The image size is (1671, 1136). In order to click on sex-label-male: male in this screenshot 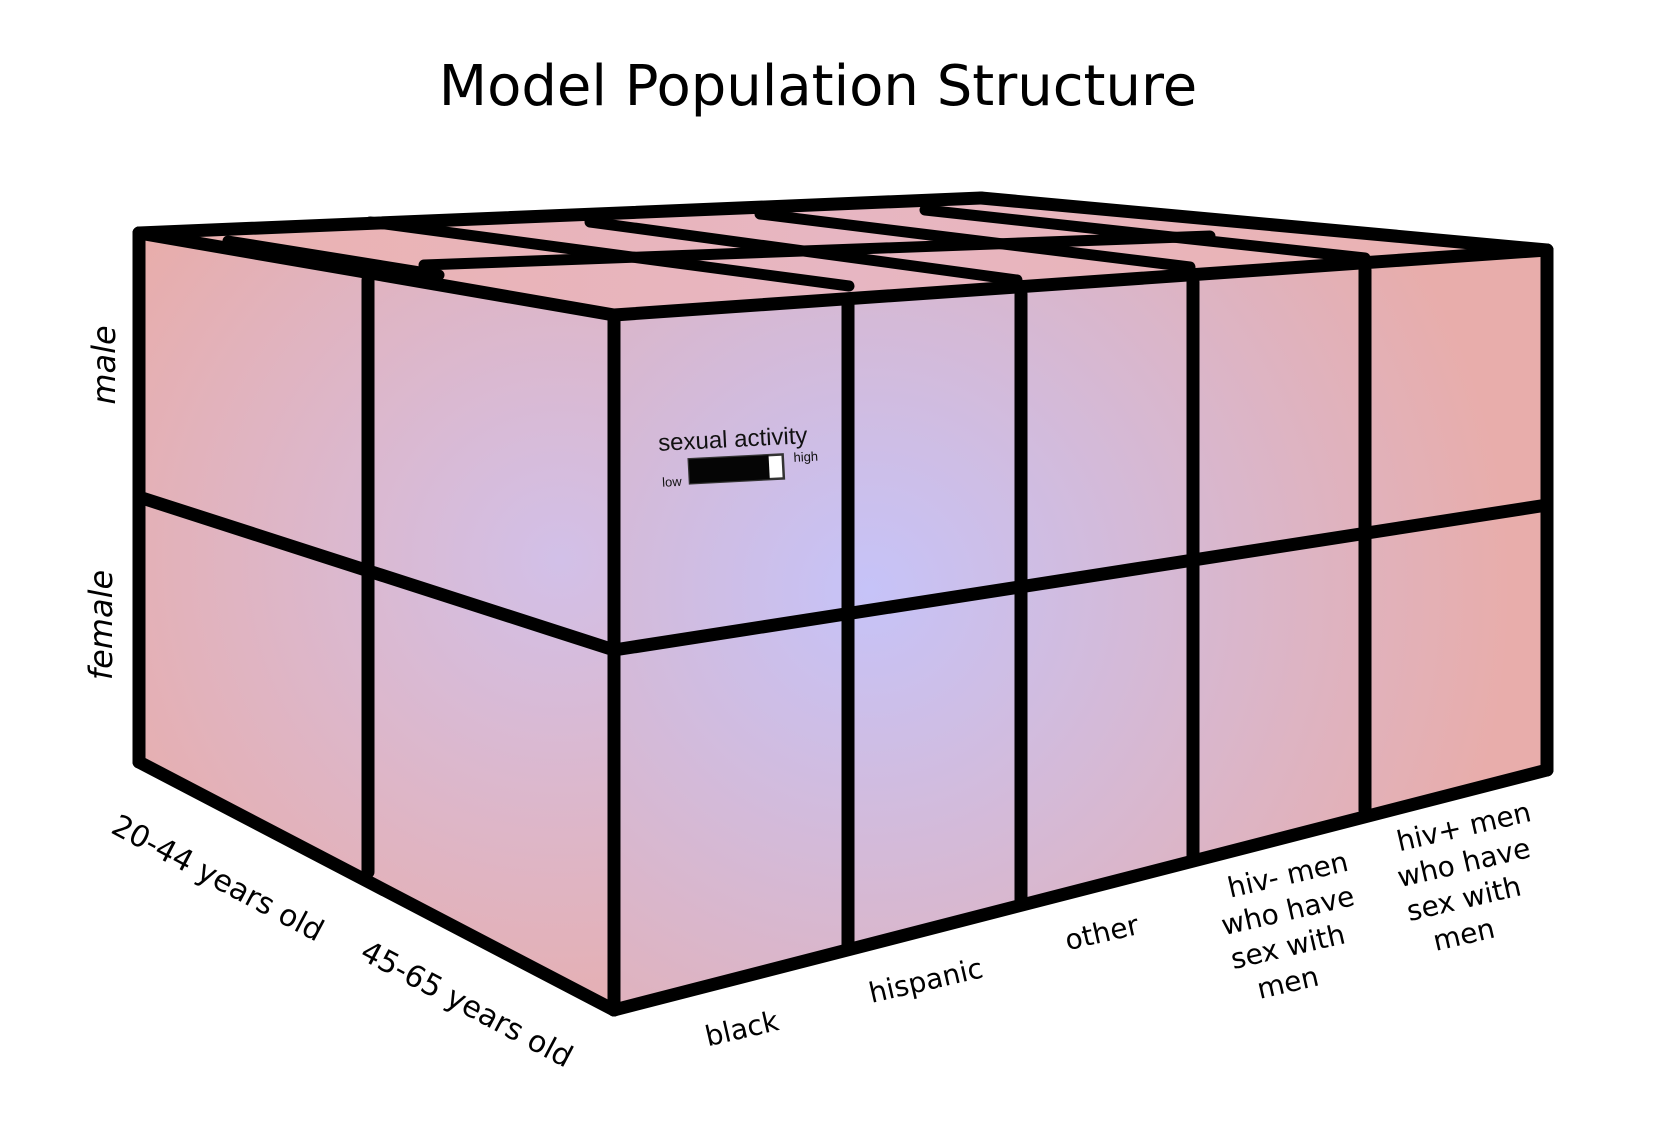, I will do `click(104, 364)`.